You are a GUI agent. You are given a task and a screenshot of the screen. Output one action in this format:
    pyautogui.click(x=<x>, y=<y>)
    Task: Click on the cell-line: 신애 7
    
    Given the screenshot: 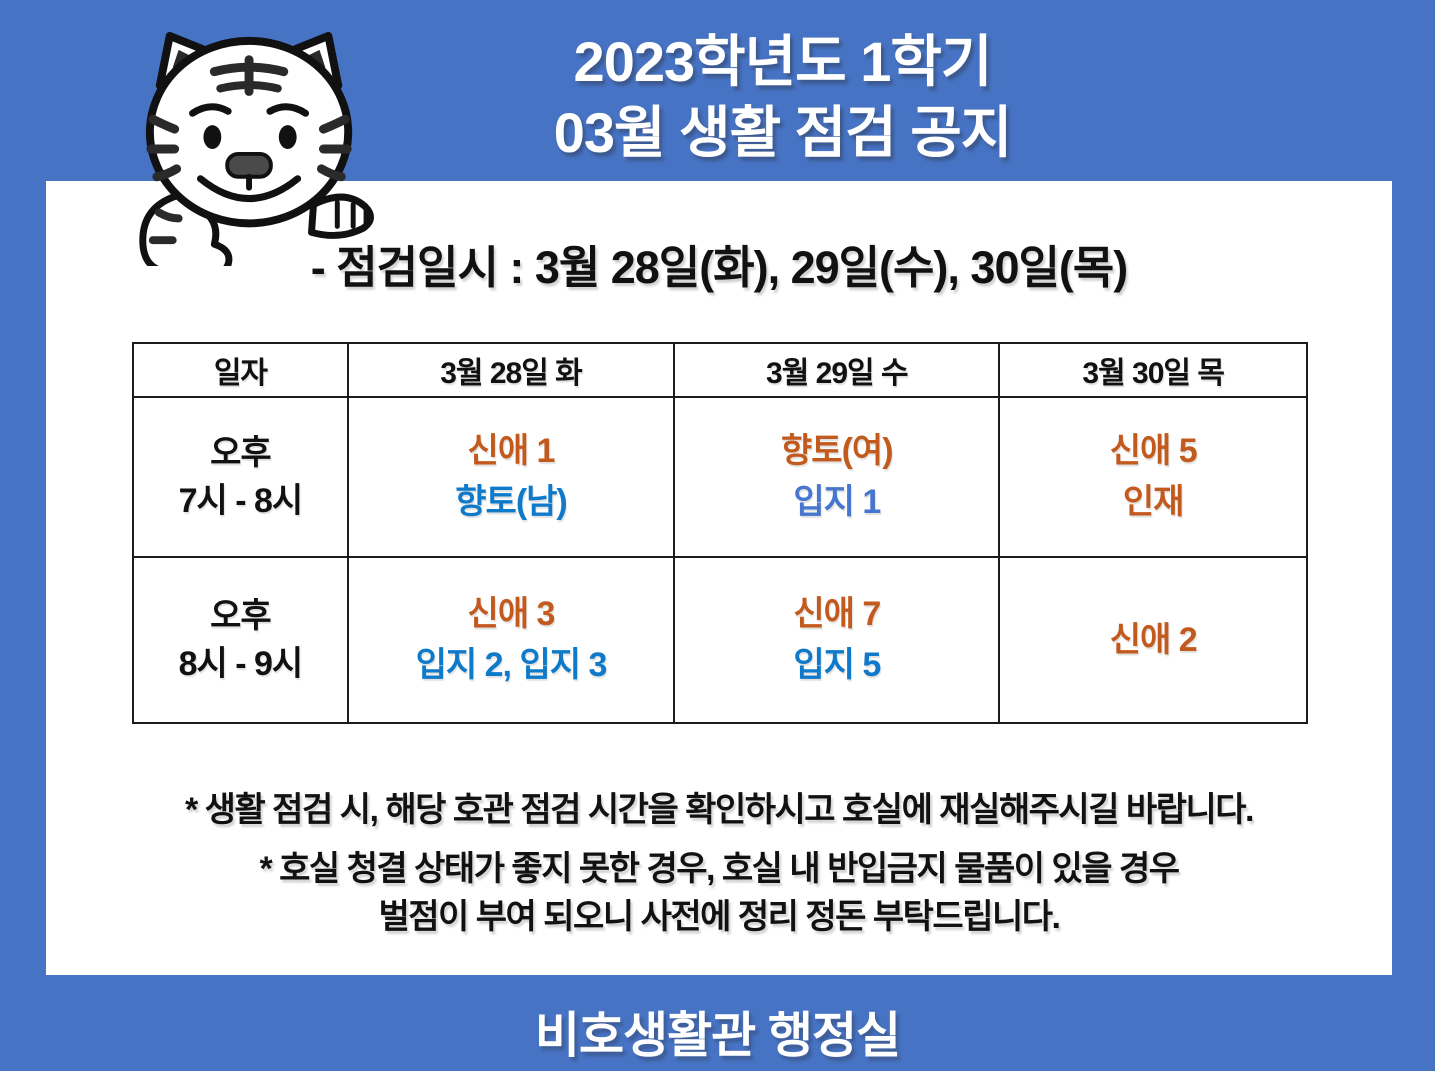 What is the action you would take?
    pyautogui.click(x=837, y=614)
    